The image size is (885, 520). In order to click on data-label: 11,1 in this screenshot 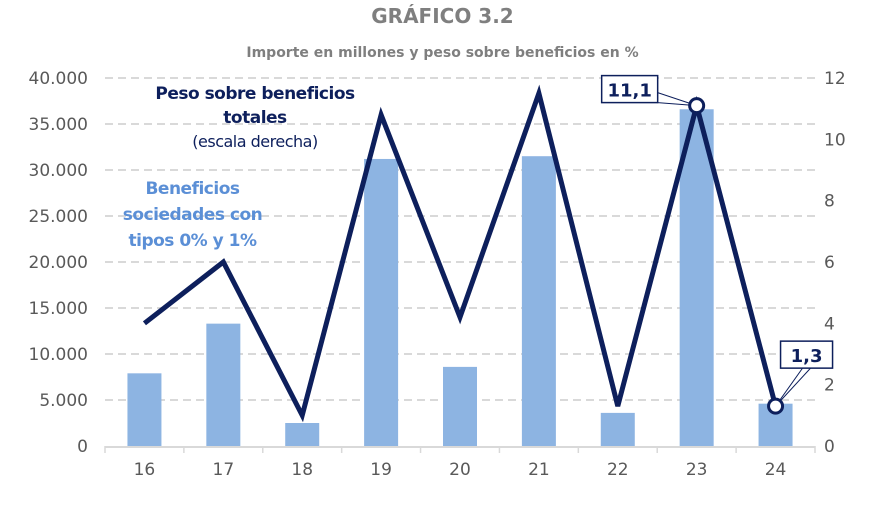, I will do `click(629, 91)`.